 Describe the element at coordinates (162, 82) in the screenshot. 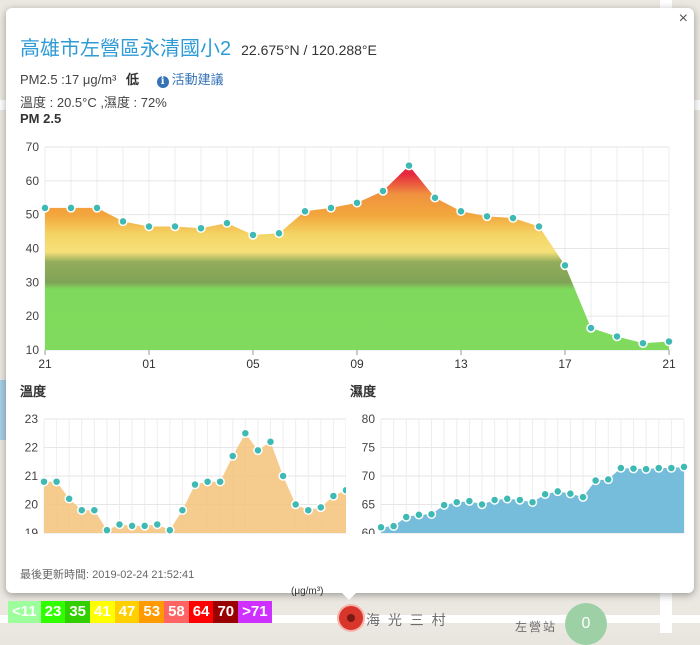

I see `info-icon: i` at that location.